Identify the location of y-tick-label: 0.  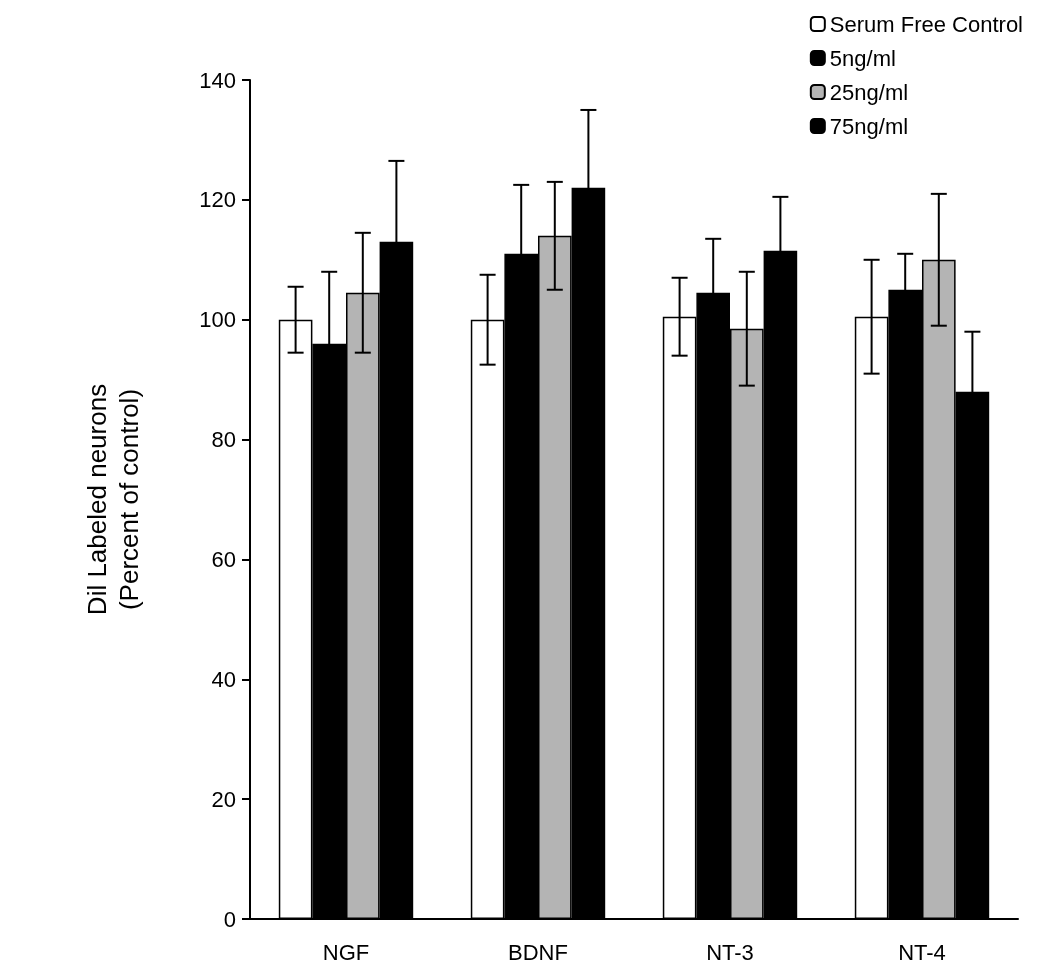
(229, 919).